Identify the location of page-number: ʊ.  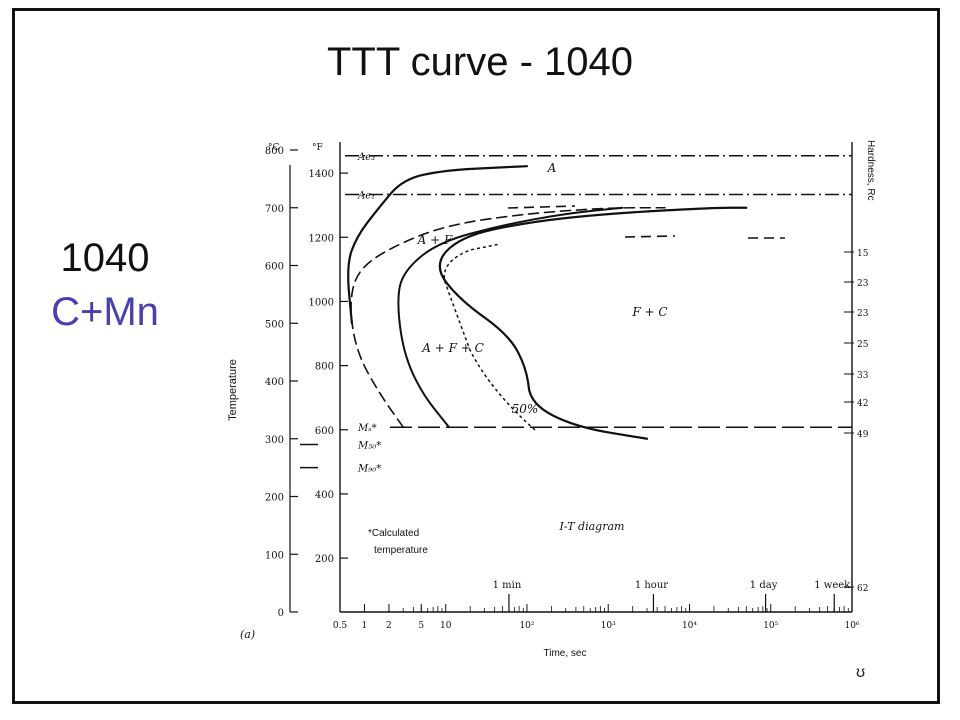
(861, 672).